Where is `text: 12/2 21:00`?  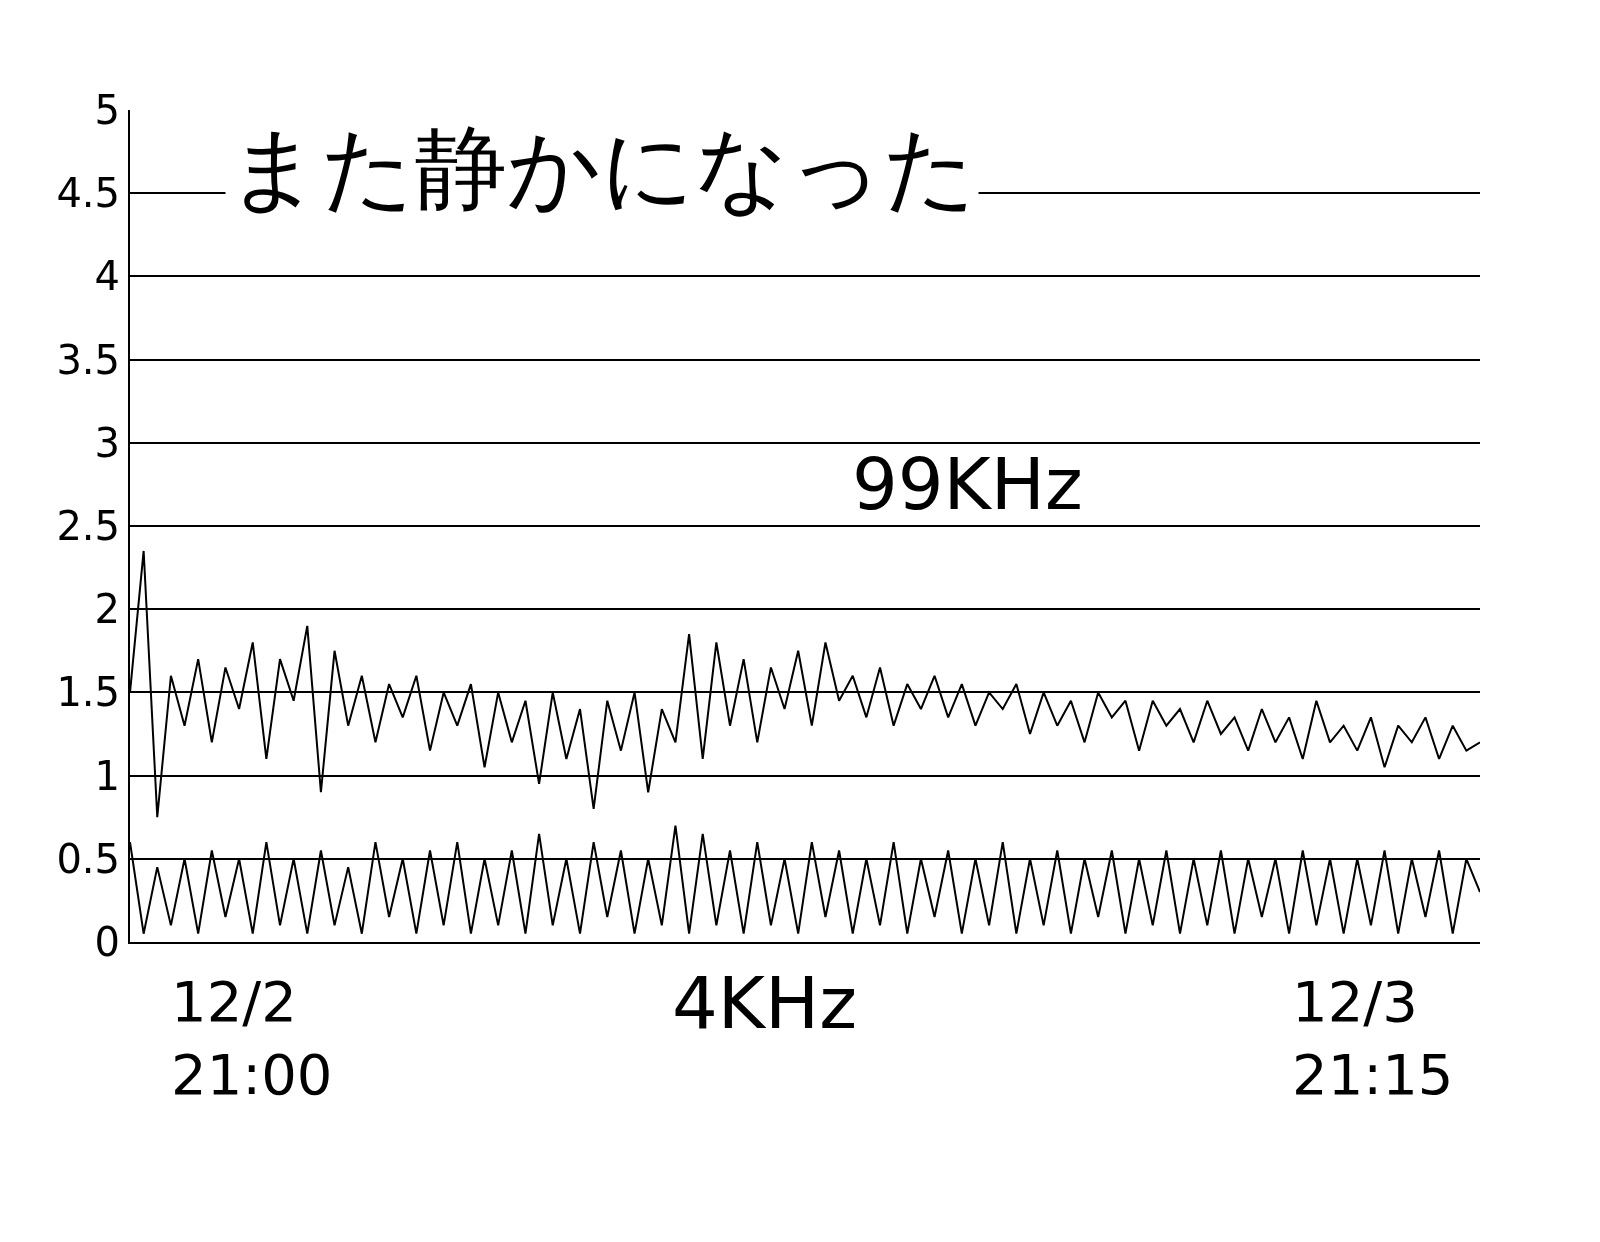
text: 12/2 21:00 is located at coordinates (252, 1038).